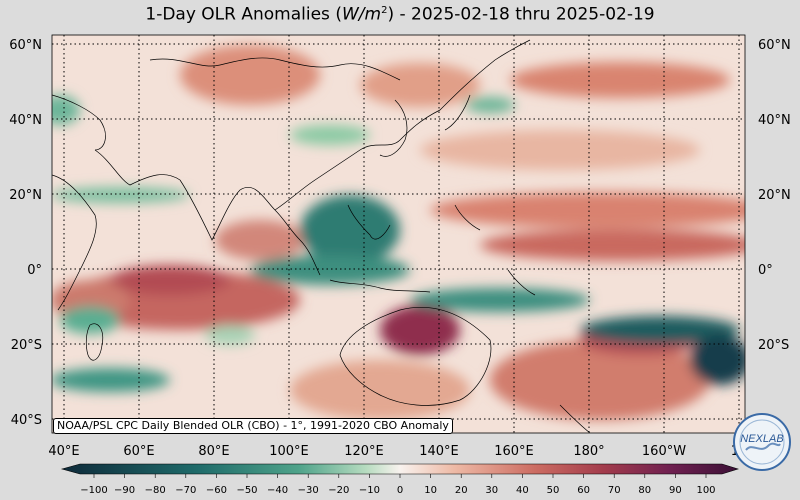 Image resolution: width=800 pixels, height=500 pixels. What do you see at coordinates (675, 490) in the screenshot?
I see `colorbar-tick-label: 90` at bounding box center [675, 490].